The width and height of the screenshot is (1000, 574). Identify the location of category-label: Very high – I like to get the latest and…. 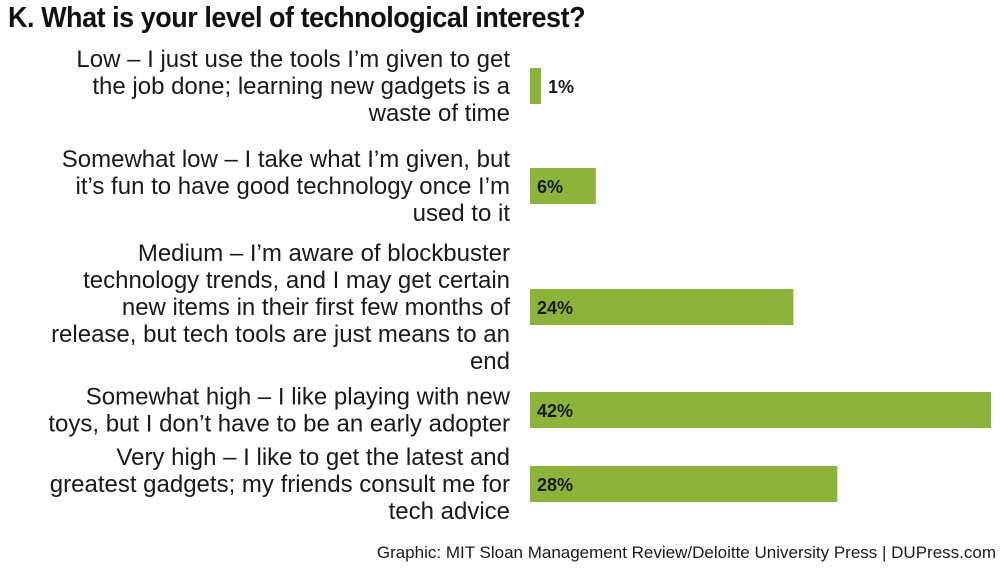
(280, 484).